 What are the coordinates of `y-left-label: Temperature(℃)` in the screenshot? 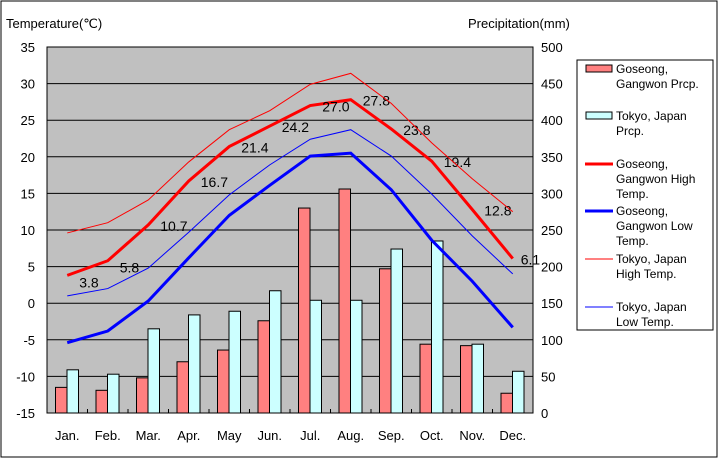 It's located at (54, 23).